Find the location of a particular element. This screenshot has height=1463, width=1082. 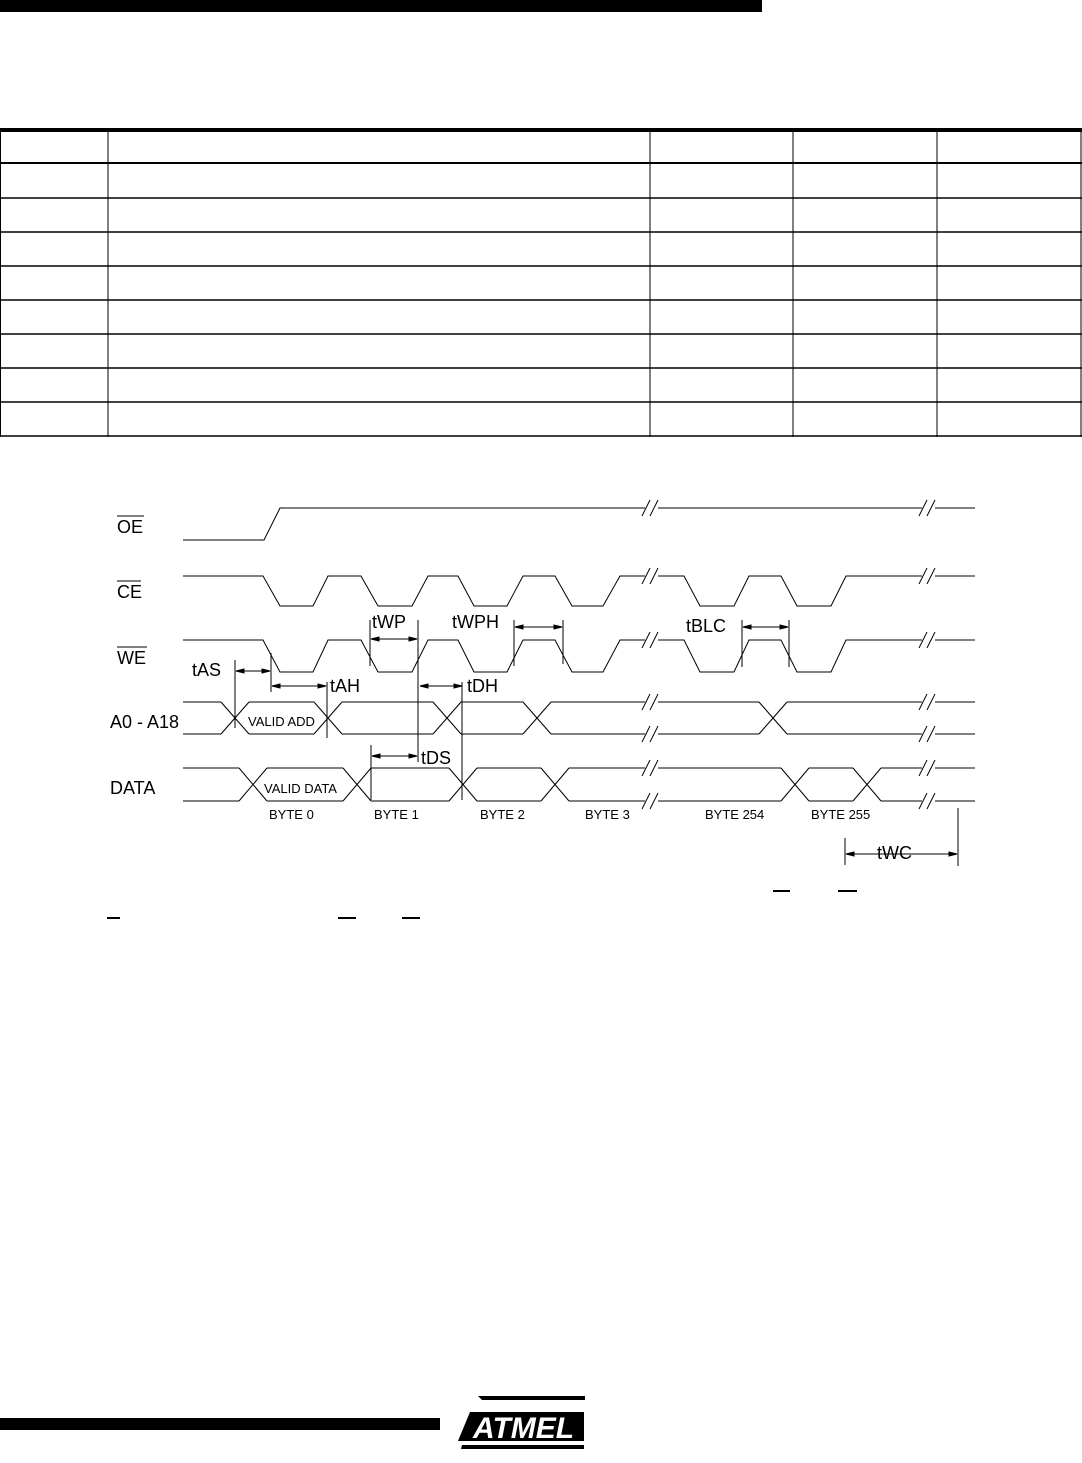

atmel-logo: ATMEL is located at coordinates (521, 1422).